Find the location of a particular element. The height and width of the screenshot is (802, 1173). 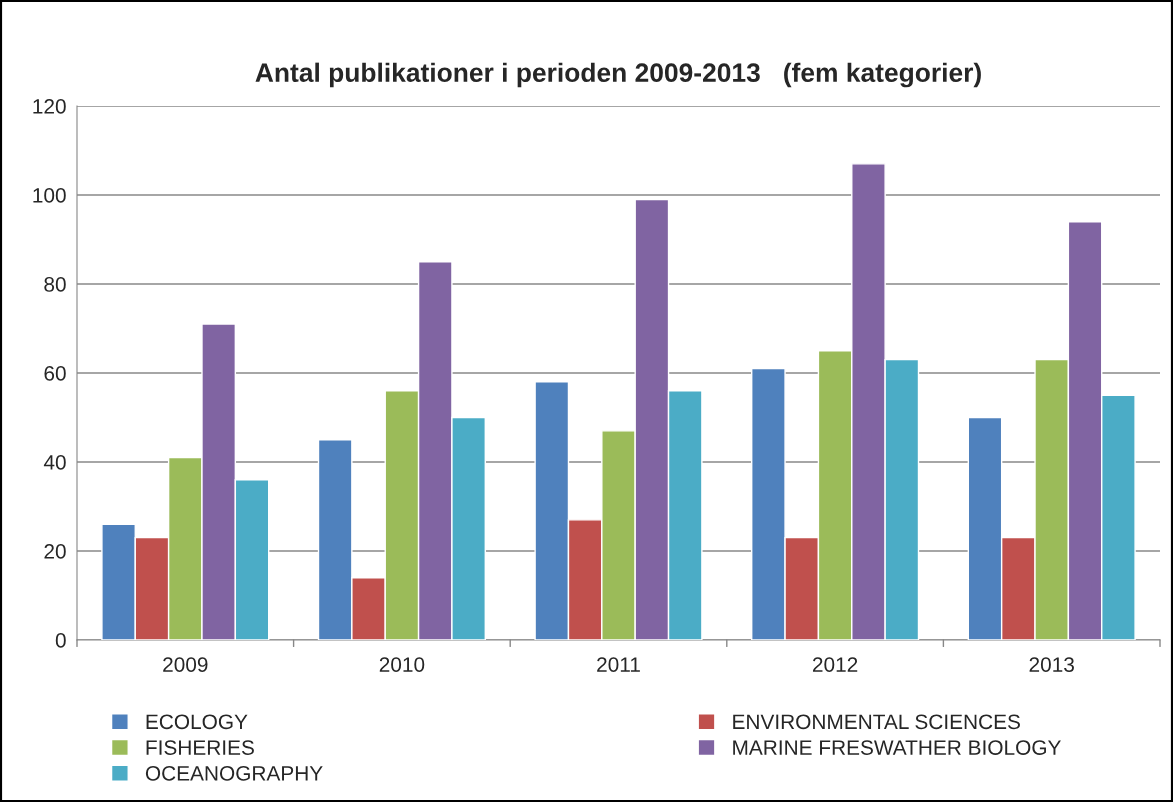

x-tick-label: 2010 is located at coordinates (402, 664).